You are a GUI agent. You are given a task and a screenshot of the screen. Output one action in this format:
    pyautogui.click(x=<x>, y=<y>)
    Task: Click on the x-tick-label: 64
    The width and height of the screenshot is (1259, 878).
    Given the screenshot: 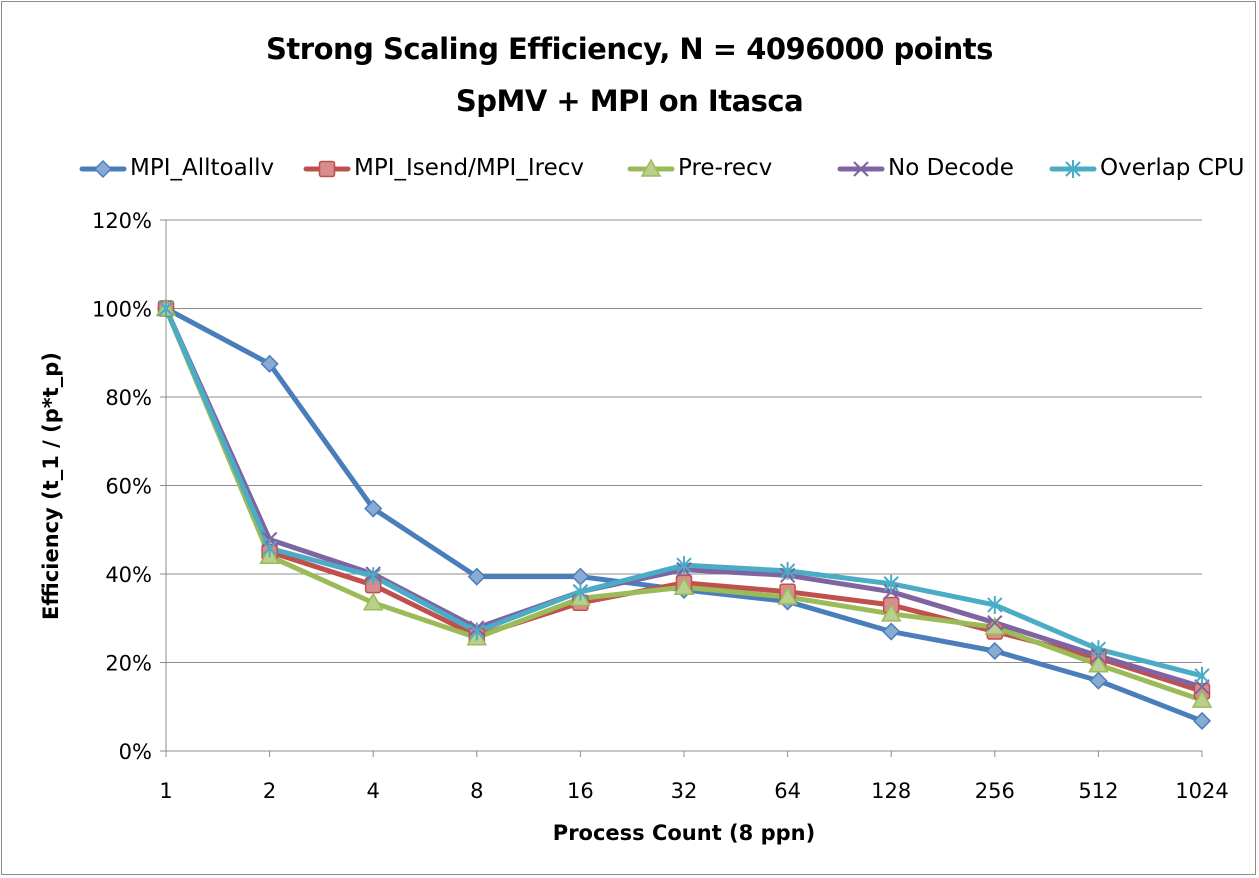 What is the action you would take?
    pyautogui.click(x=787, y=791)
    